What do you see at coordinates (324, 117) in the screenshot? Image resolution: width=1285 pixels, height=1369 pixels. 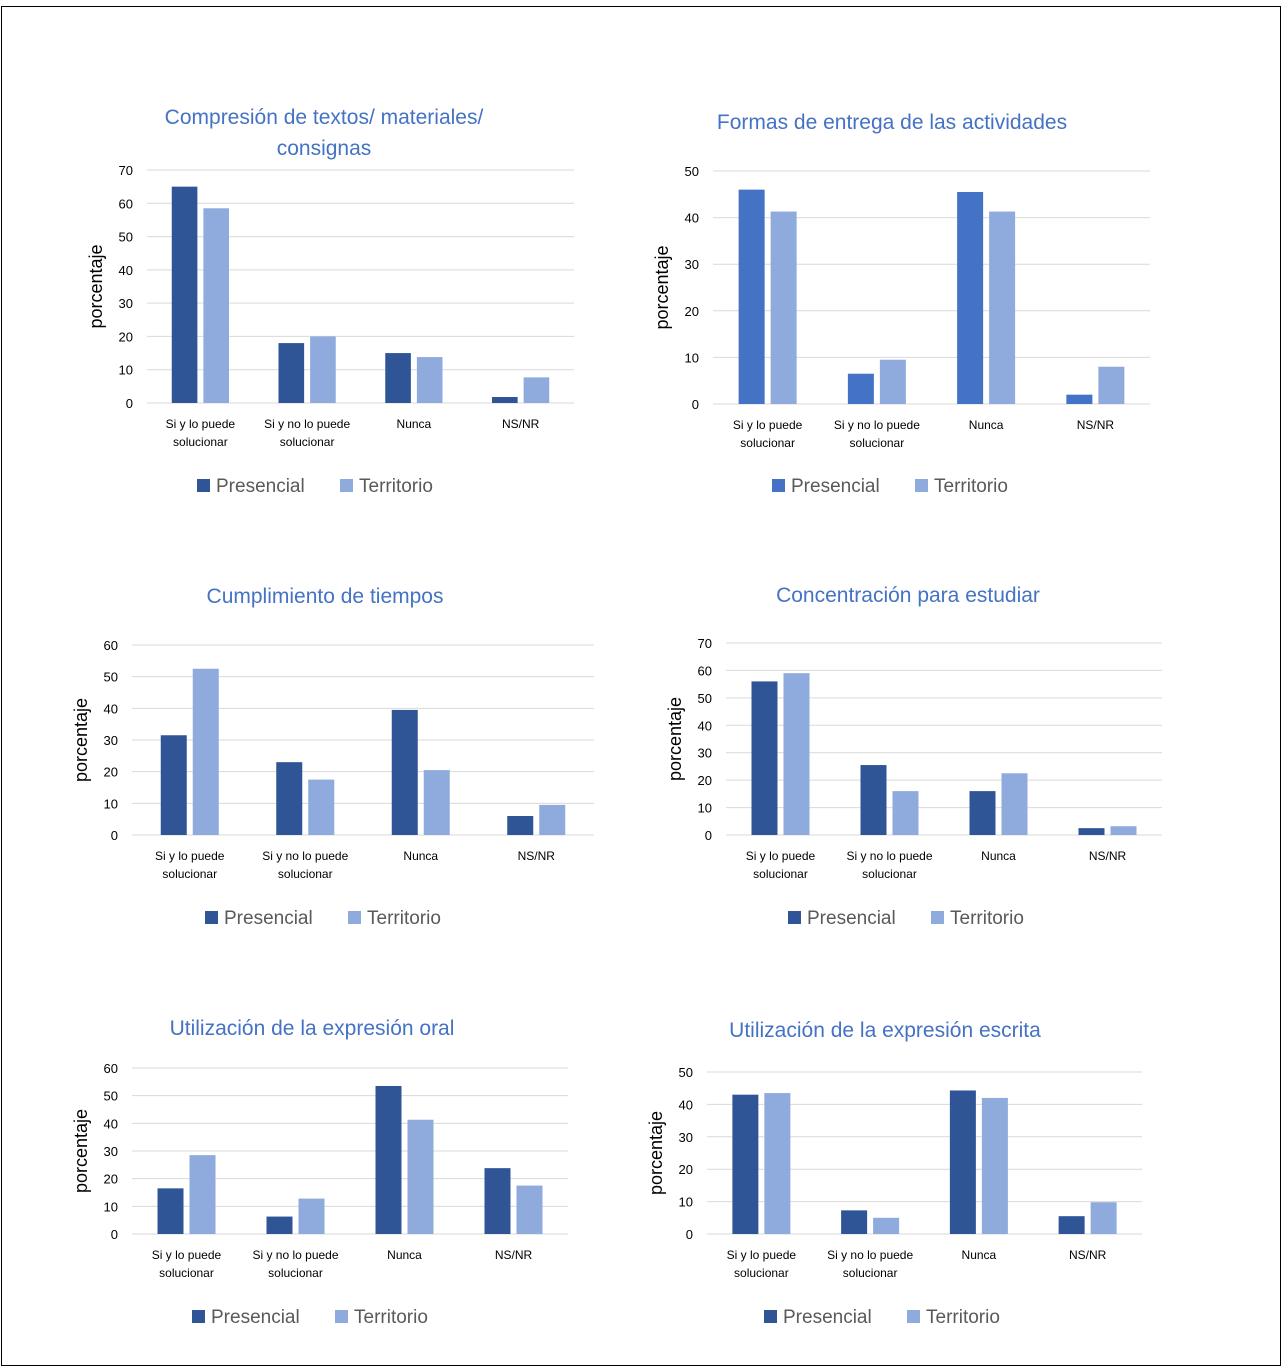 I see `chart-title: Compresión de textos/ materiales/` at bounding box center [324, 117].